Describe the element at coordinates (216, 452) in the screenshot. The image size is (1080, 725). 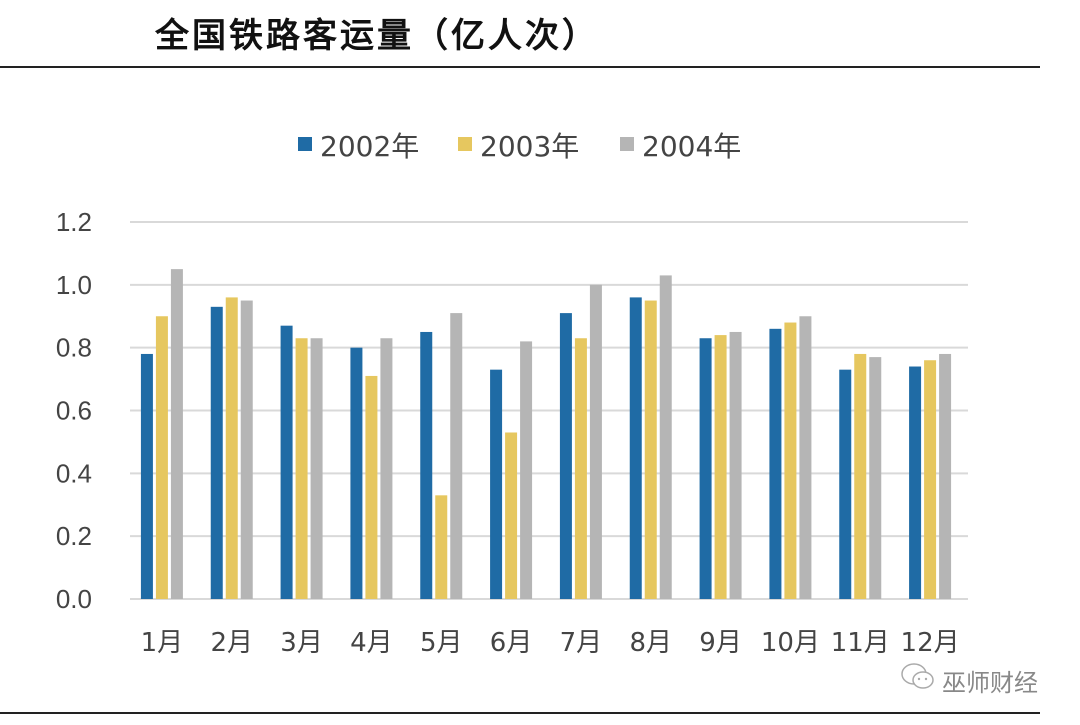
I see `bar-2002年-2月` at that location.